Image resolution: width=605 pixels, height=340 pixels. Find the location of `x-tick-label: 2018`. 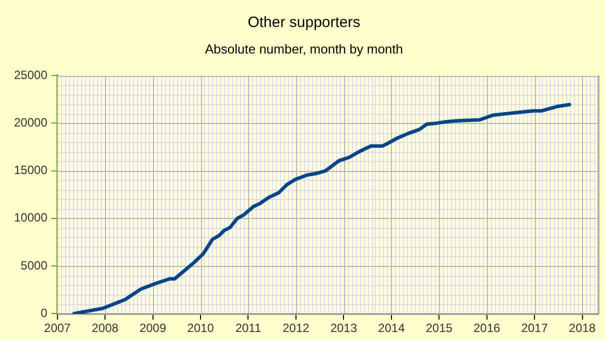

x-tick-label: 2018 is located at coordinates (582, 328).